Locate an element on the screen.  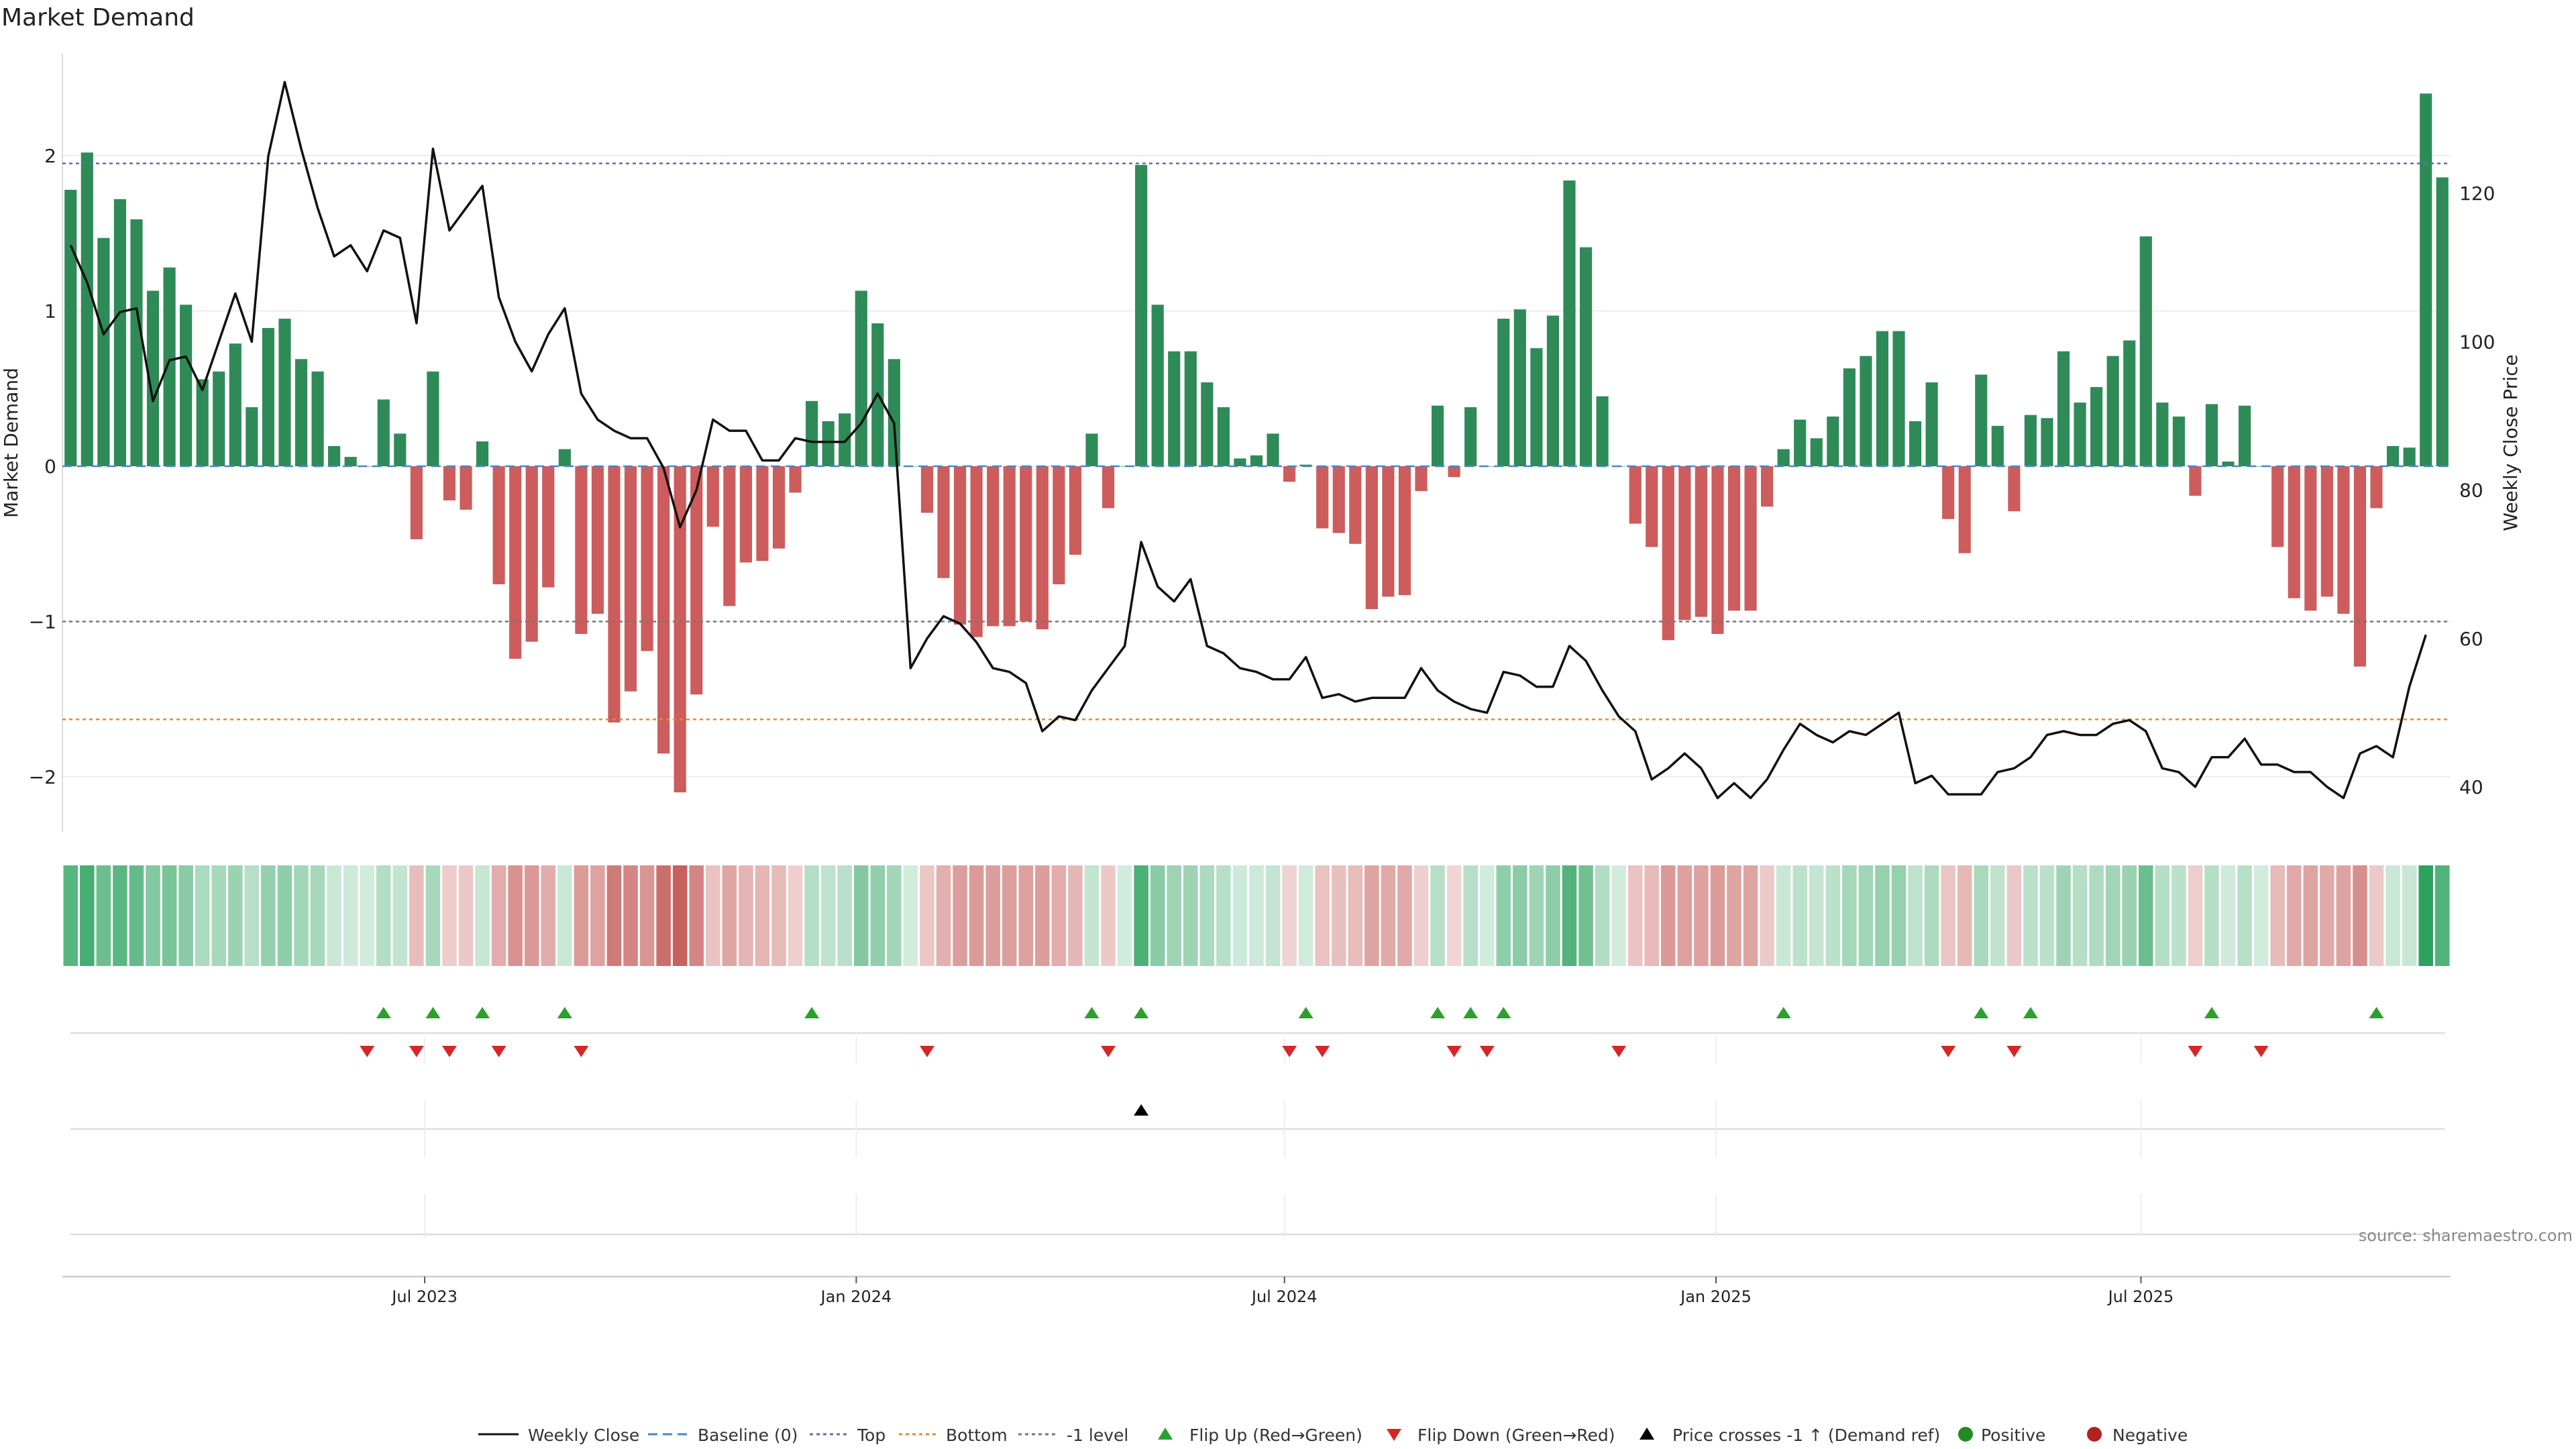
x-tick-label: Jul 2024 is located at coordinates (1284, 1296).